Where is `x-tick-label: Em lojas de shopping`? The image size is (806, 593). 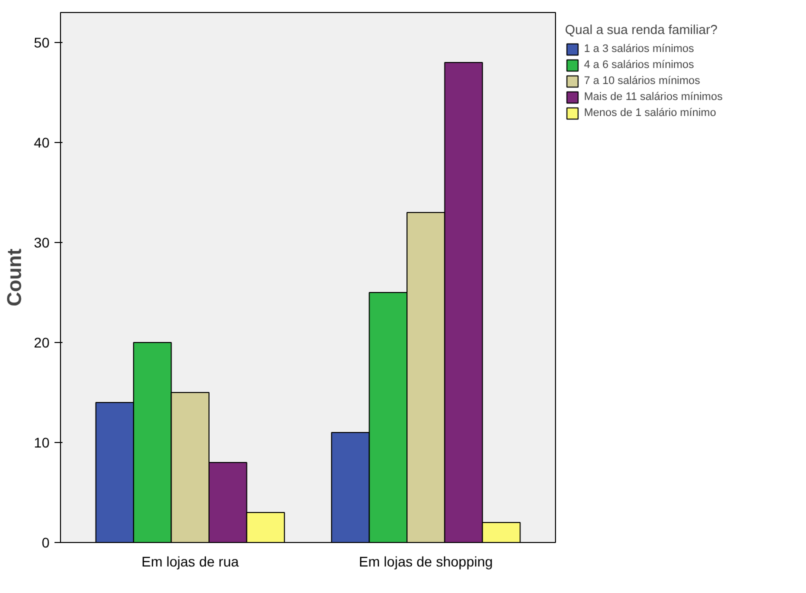 x-tick-label: Em lojas de shopping is located at coordinates (425, 562).